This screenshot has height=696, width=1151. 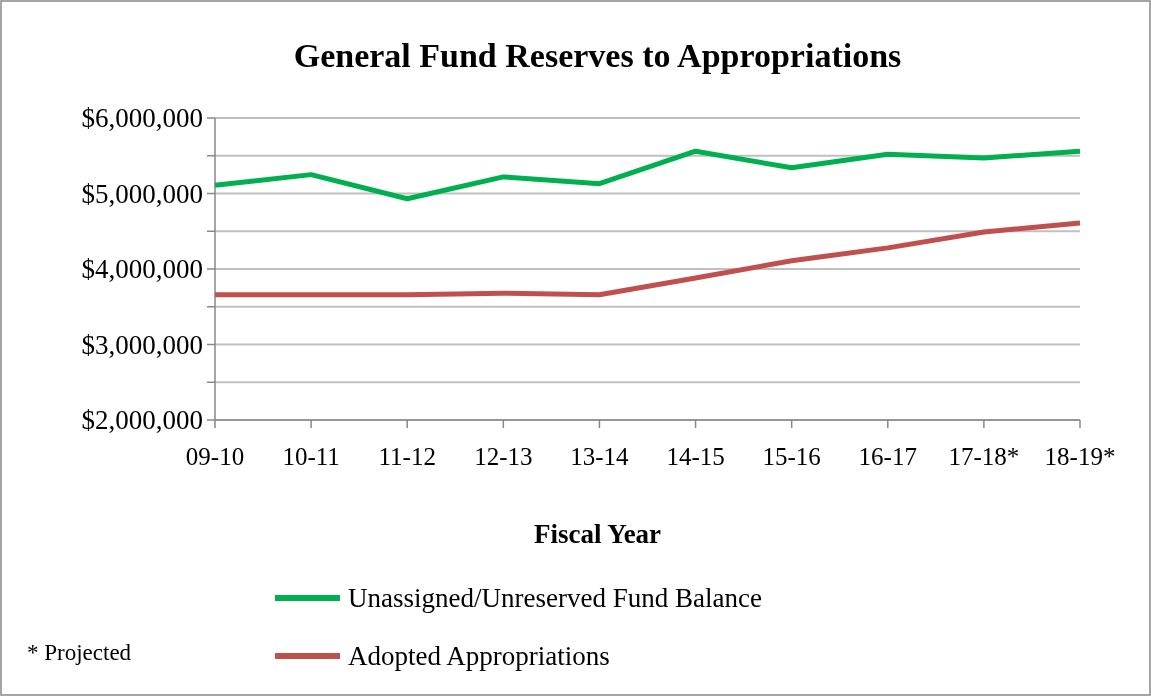 I want to click on x-tick-label: 16-17, so click(x=887, y=456).